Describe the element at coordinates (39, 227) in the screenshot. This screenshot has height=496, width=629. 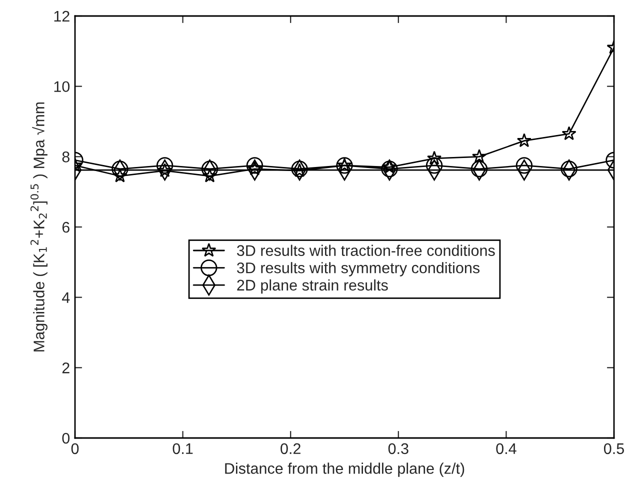
I see `text: Magnitude ( [K$_{1}$$^{2}$+K$_{2}$$^{2}$]$^{0.5}$ ) Mpa √mm` at that location.